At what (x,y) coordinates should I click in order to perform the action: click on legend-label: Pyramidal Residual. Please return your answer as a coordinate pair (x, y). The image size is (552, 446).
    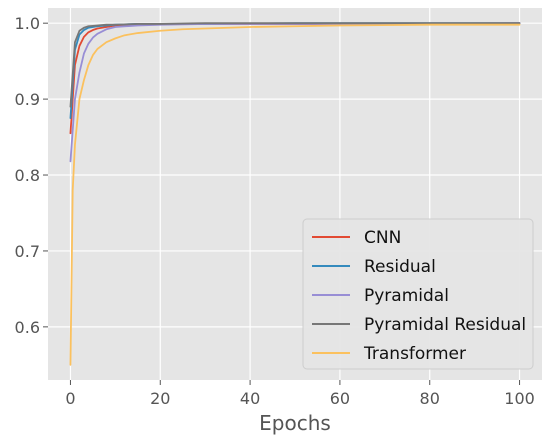
    Looking at the image, I should click on (445, 325).